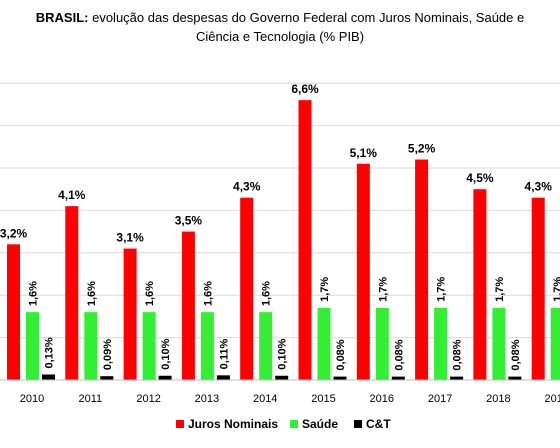  Describe the element at coordinates (440, 399) in the screenshot. I see `x-tick-label: 2017` at that location.